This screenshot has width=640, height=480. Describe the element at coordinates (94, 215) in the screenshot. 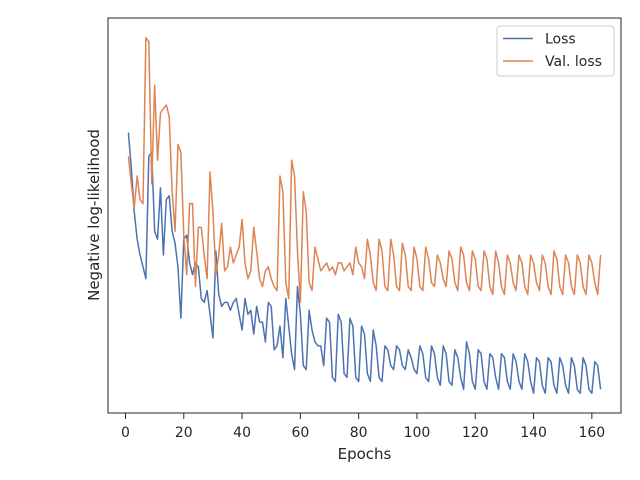

I see `y-axis-label: Negative log-likelihood` at that location.